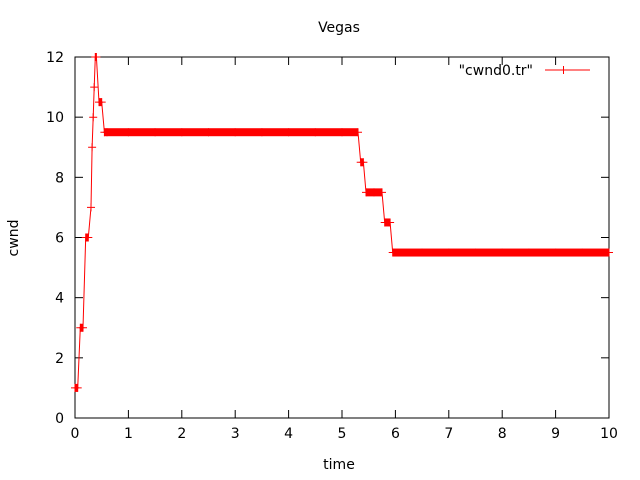 Image resolution: width=640 pixels, height=480 pixels. Describe the element at coordinates (128, 434) in the screenshot. I see `x-tick-label: 1` at that location.